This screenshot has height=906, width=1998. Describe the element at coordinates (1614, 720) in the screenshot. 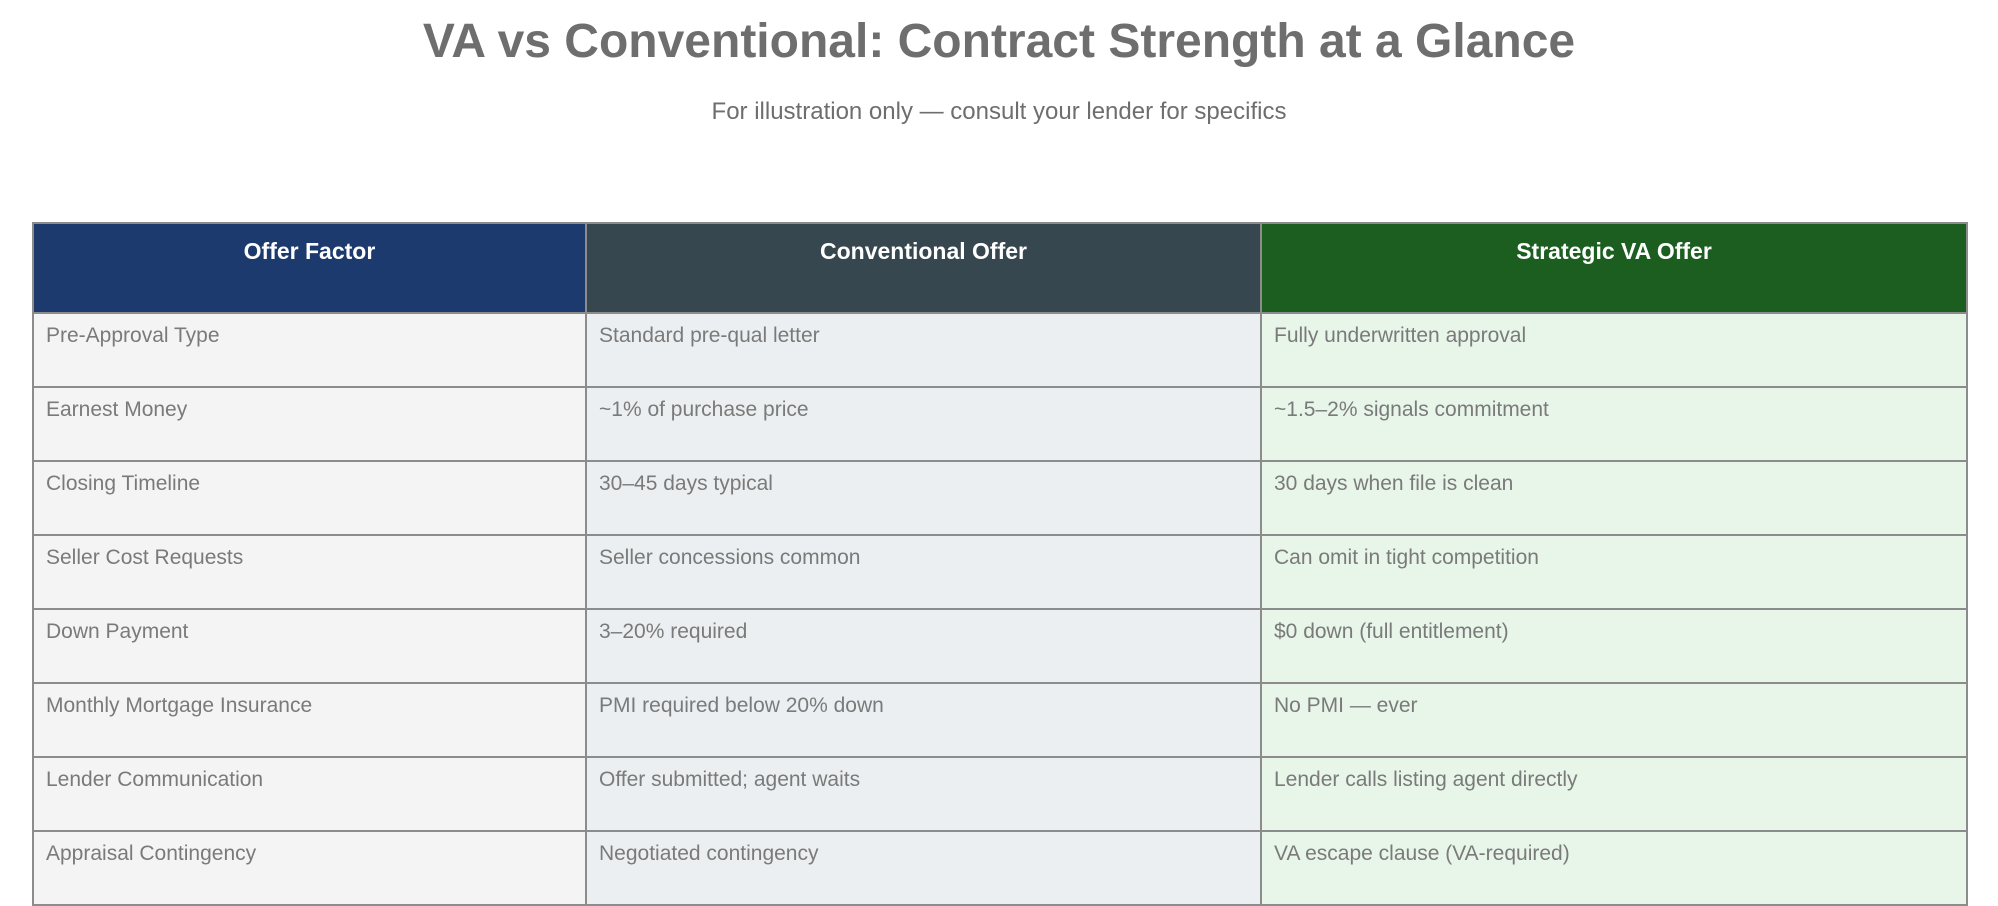

I see `table-cell: No PMI — ever` at that location.